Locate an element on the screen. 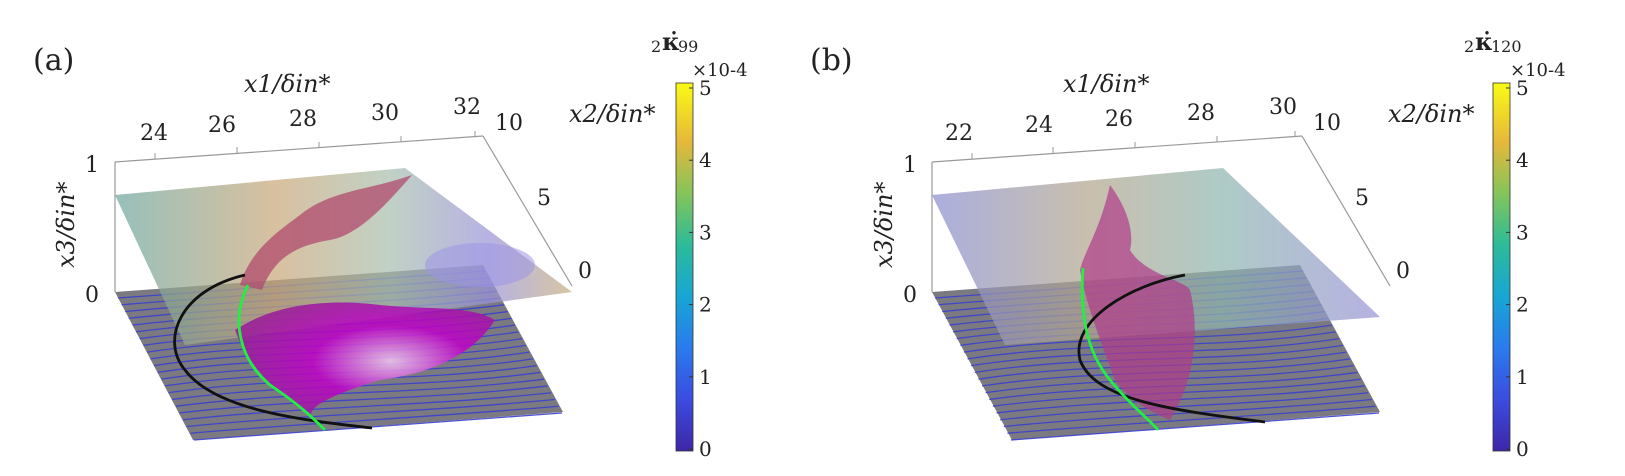 The height and width of the screenshot is (476, 1625). colorbar-b: 2 κ̇ 120 ×10-4 0 1 2 3 4 5 is located at coordinates (1515, 244).